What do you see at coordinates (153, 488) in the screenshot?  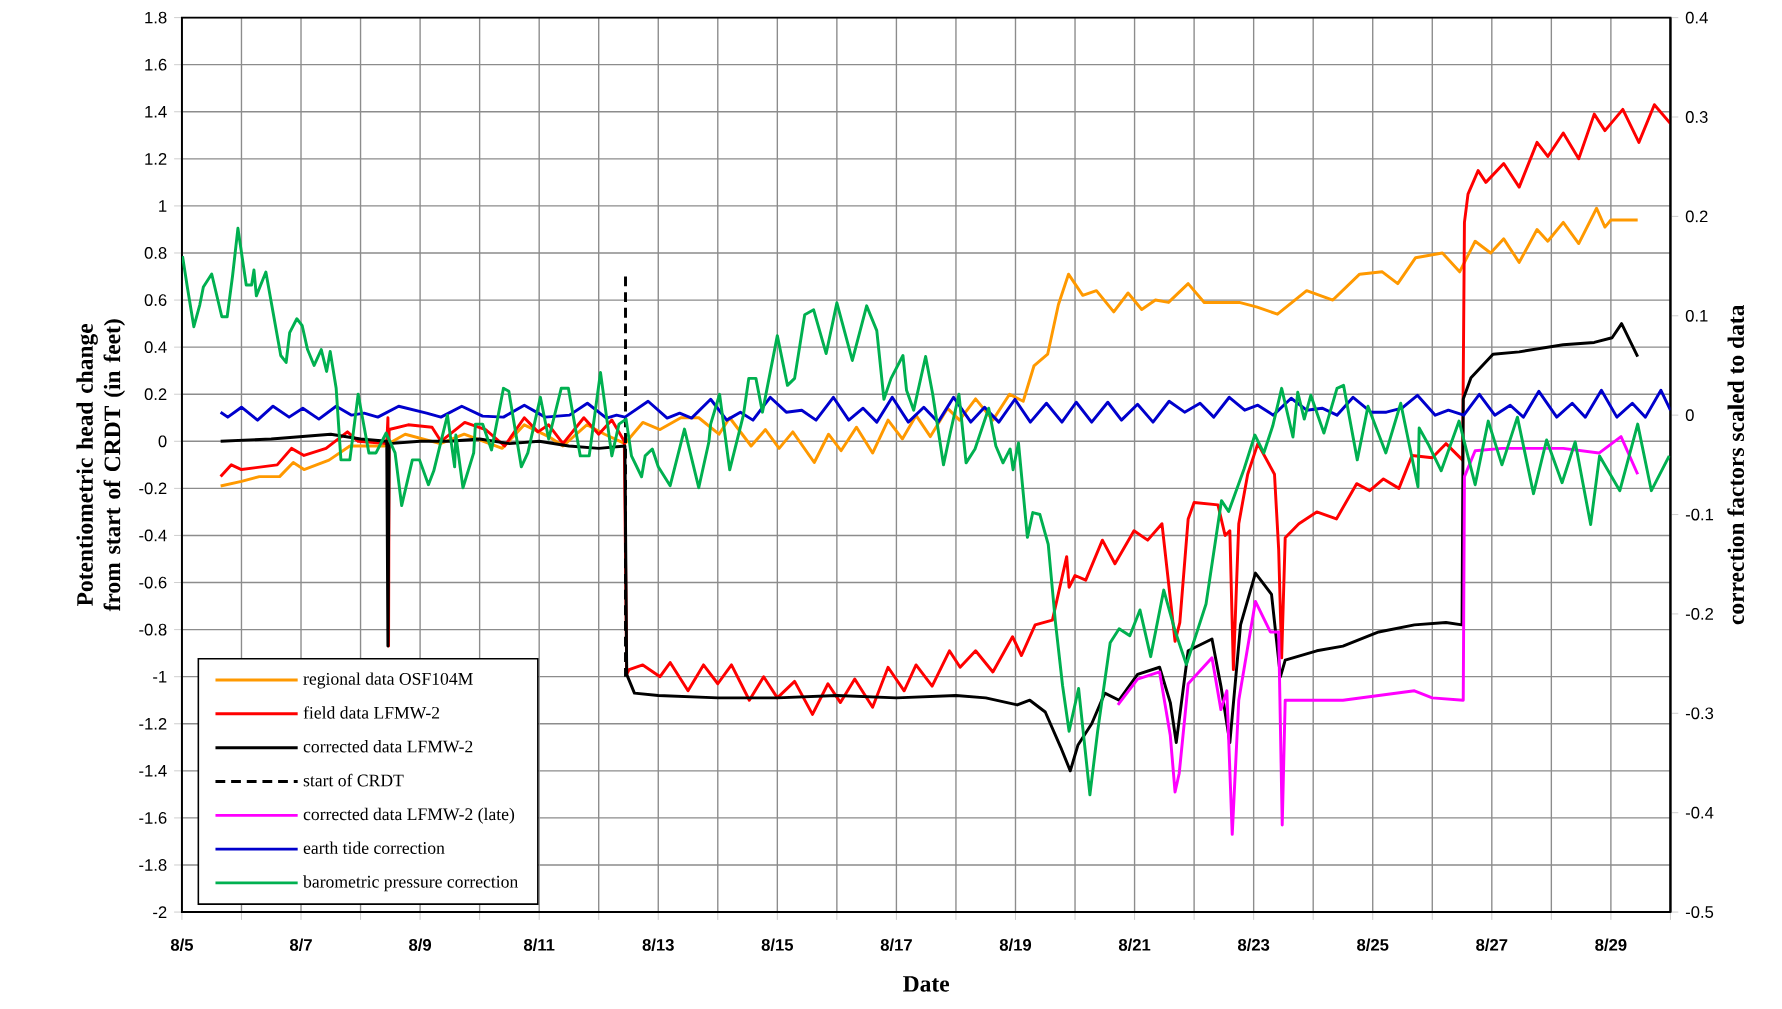 I see `y-tick-label: -0.2` at bounding box center [153, 488].